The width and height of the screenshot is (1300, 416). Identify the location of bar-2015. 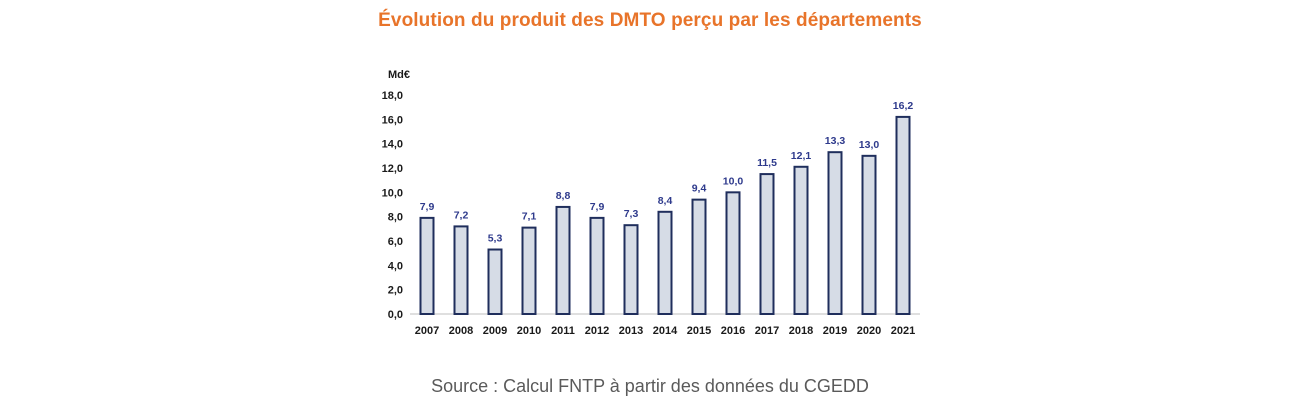
(699, 256).